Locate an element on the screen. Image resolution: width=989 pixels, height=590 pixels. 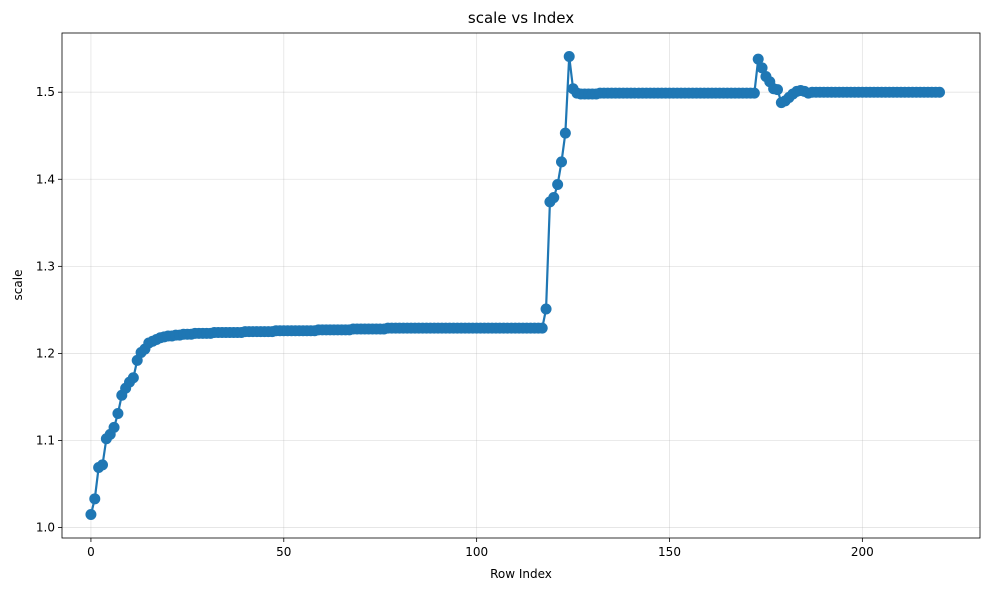
y-tick-label: 1.0 is located at coordinates (45, 528).